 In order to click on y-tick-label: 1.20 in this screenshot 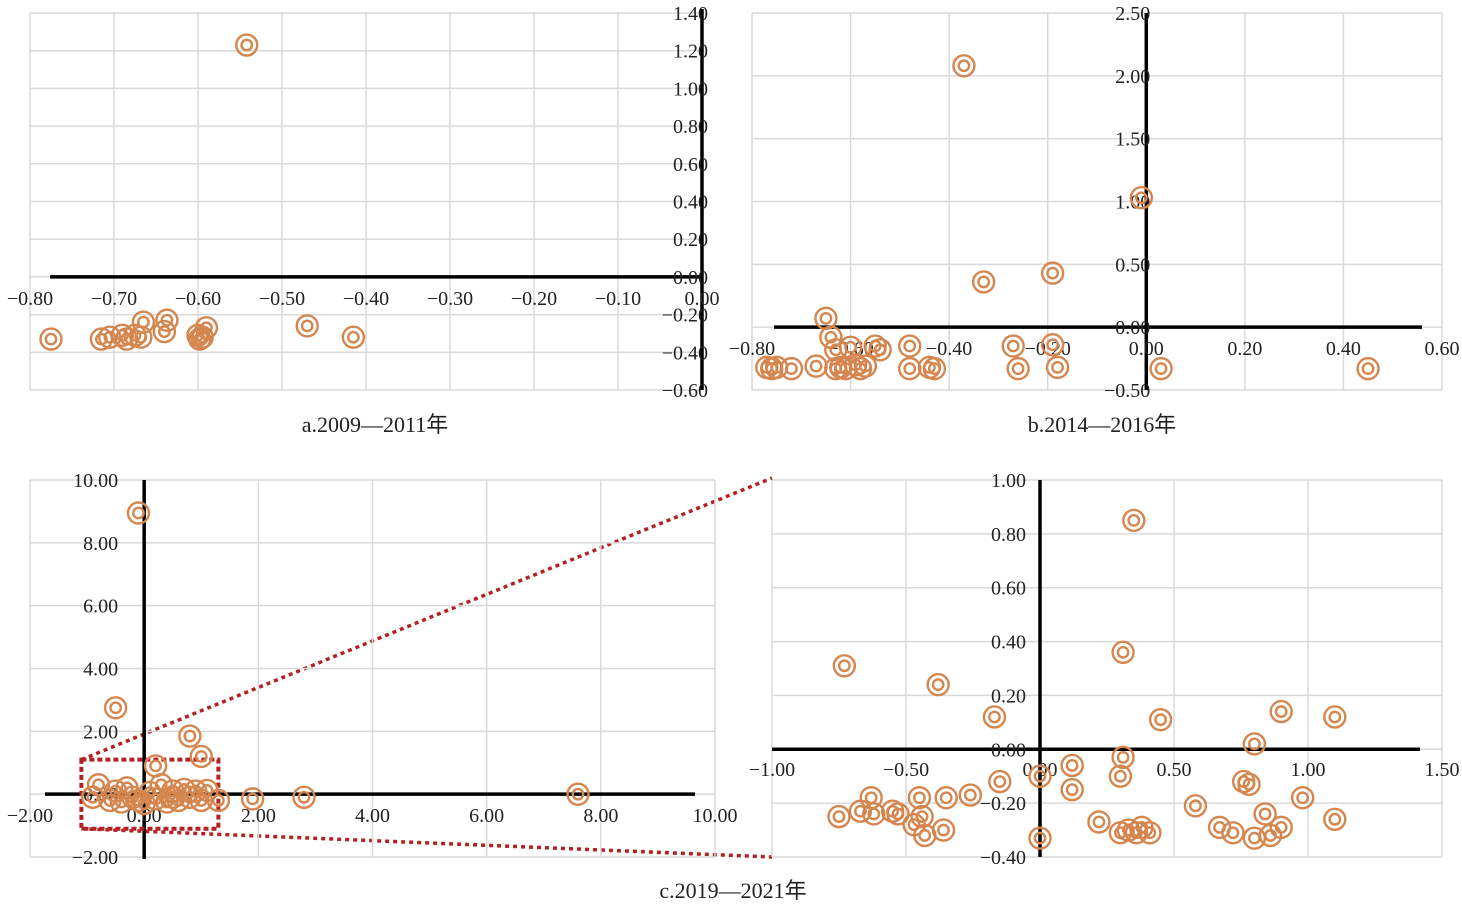, I will do `click(690, 52)`.